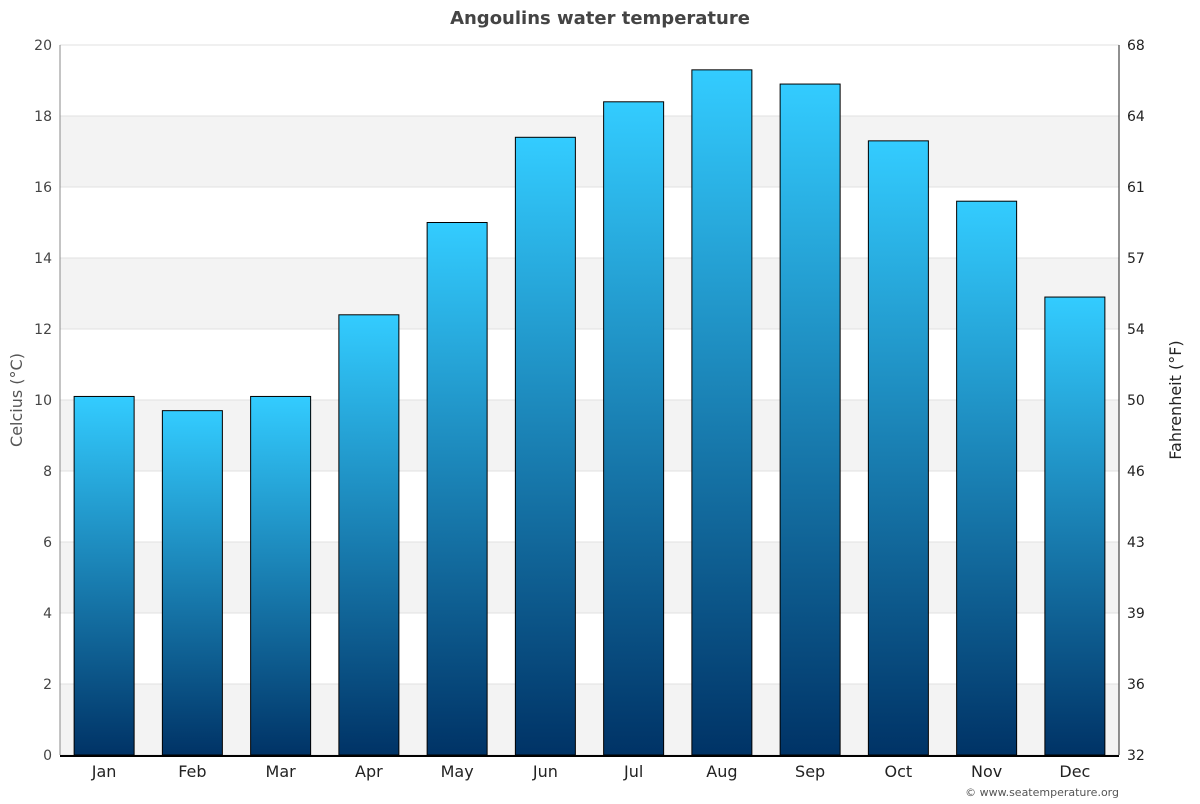  Describe the element at coordinates (47, 472) in the screenshot. I see `y-tick-label-left: 8` at that location.